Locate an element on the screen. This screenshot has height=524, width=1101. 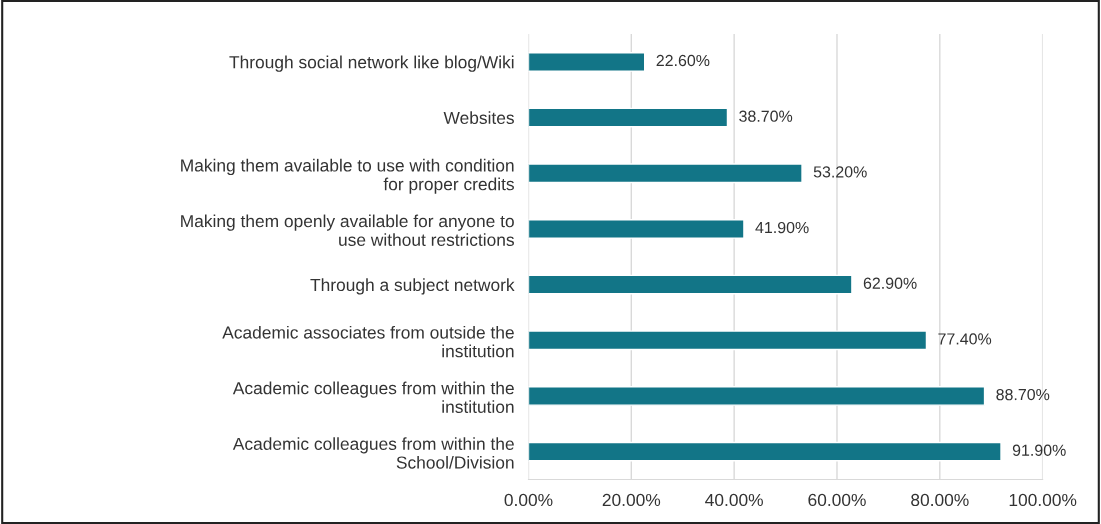
y-tick-label: Academic colleagues from within the School/Division is located at coordinates (373, 453).